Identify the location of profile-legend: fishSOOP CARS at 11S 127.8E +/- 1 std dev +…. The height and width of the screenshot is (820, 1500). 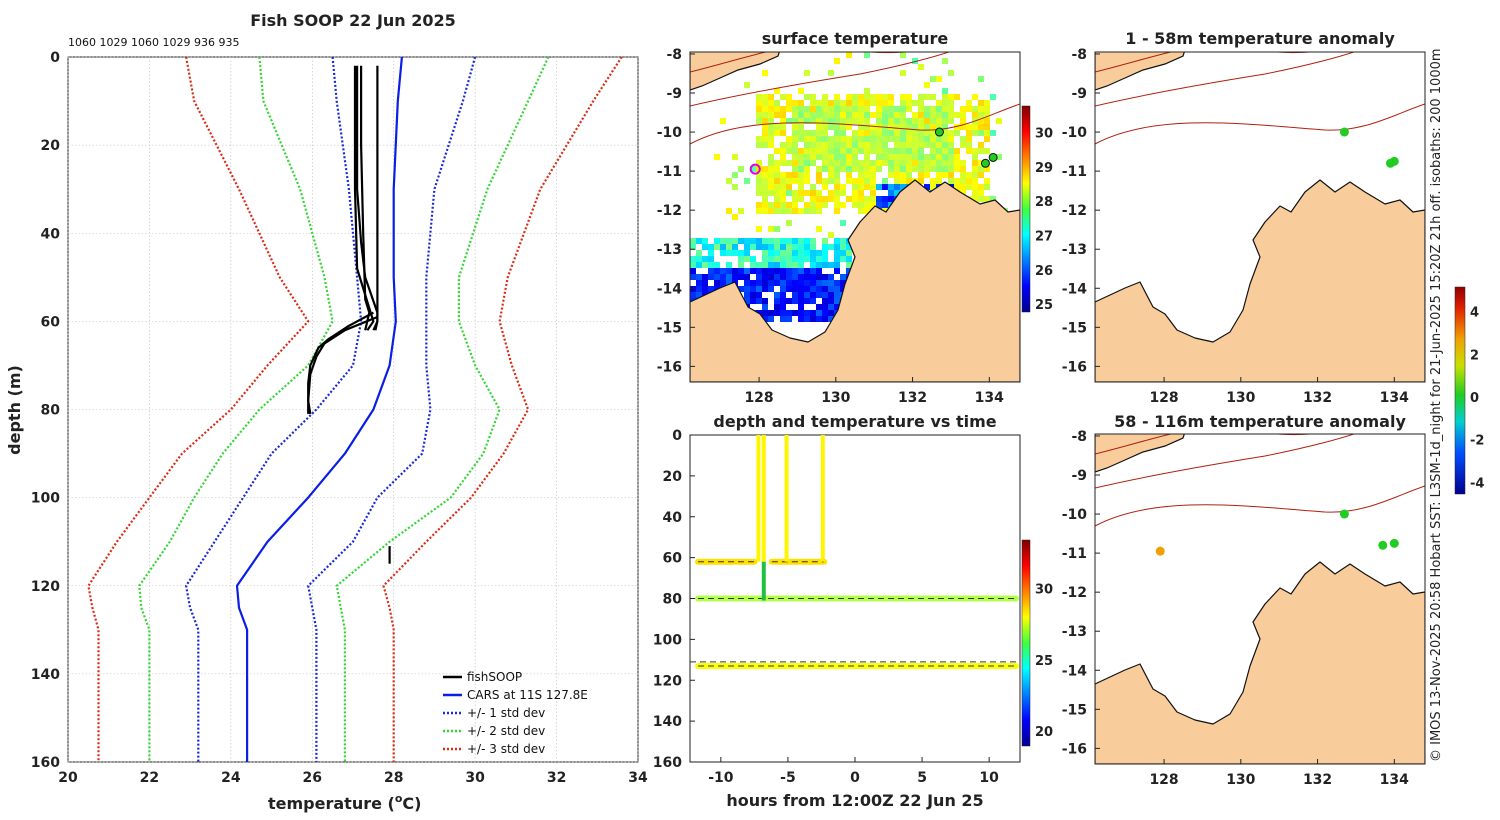
(515, 713).